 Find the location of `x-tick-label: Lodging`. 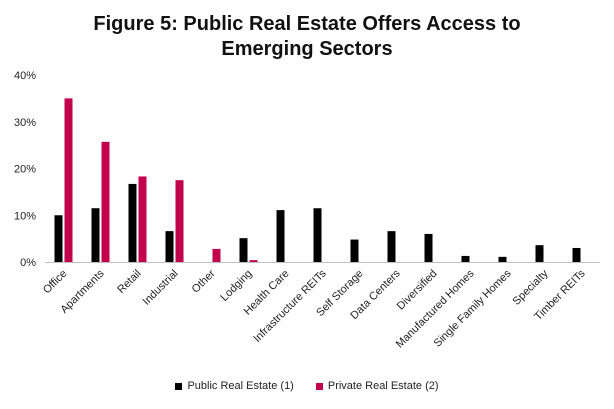

x-tick-label: Lodging is located at coordinates (236, 286).